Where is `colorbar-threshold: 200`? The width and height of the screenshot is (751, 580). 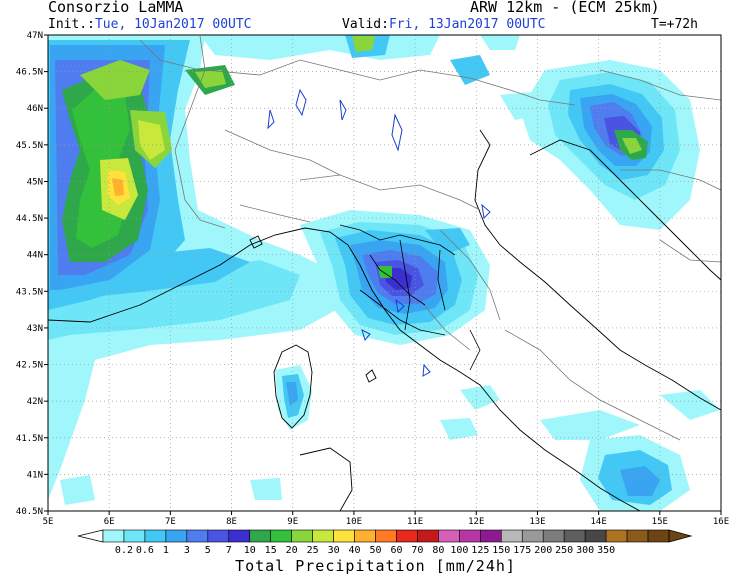 colorbar-threshold: 200 is located at coordinates (543, 550).